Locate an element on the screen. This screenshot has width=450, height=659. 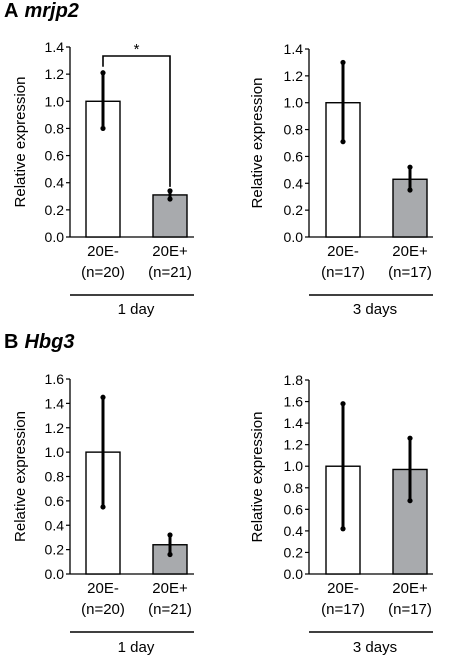
panel-b-heading: B Hbg3 is located at coordinates (39, 342).